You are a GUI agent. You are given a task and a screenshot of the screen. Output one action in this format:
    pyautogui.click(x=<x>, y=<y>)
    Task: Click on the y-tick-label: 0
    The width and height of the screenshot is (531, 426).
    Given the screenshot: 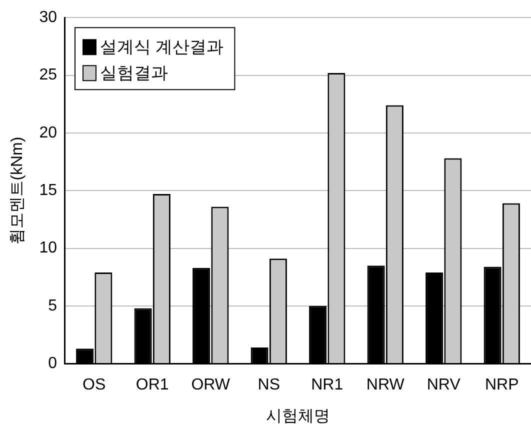 What is the action you would take?
    pyautogui.click(x=53, y=363)
    